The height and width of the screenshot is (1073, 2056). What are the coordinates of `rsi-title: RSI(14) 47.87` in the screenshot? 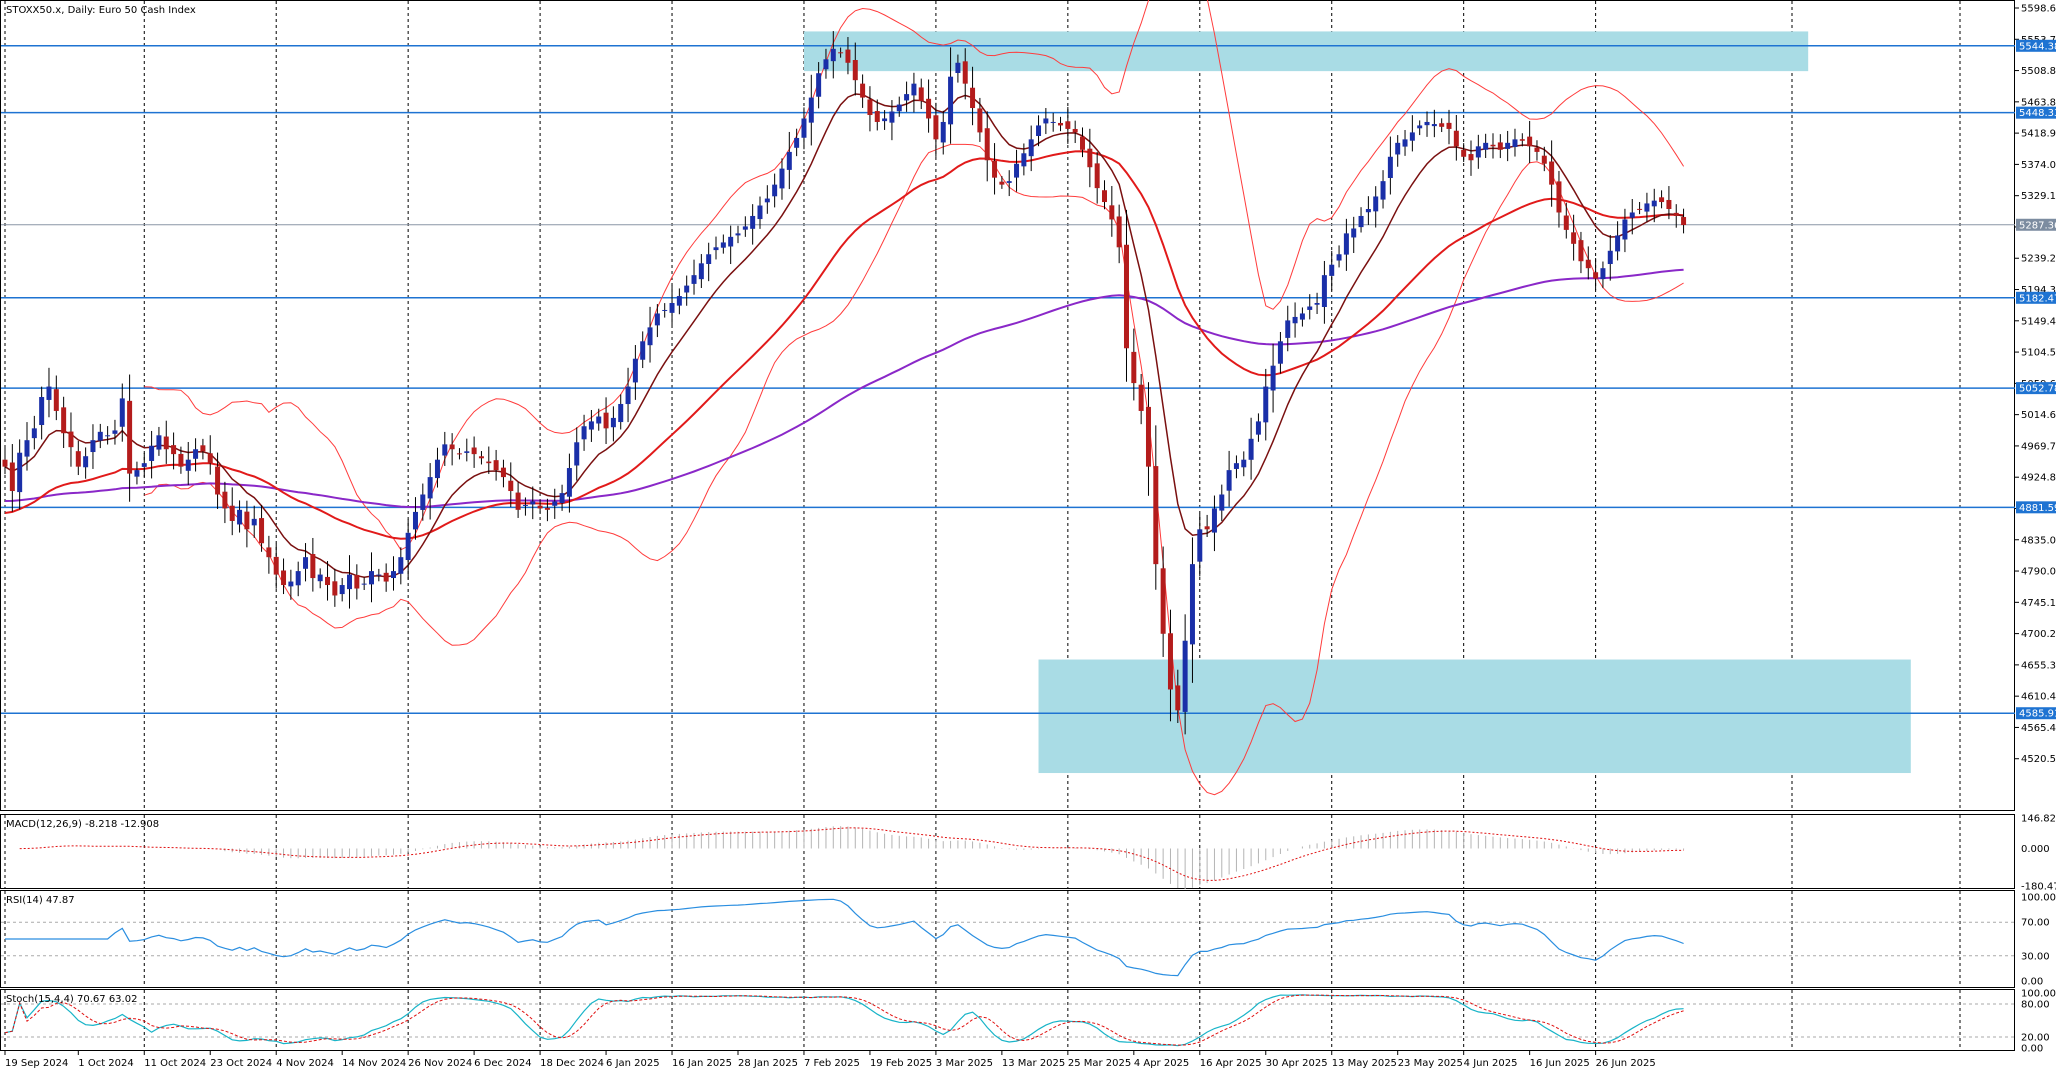 It's located at (40, 900).